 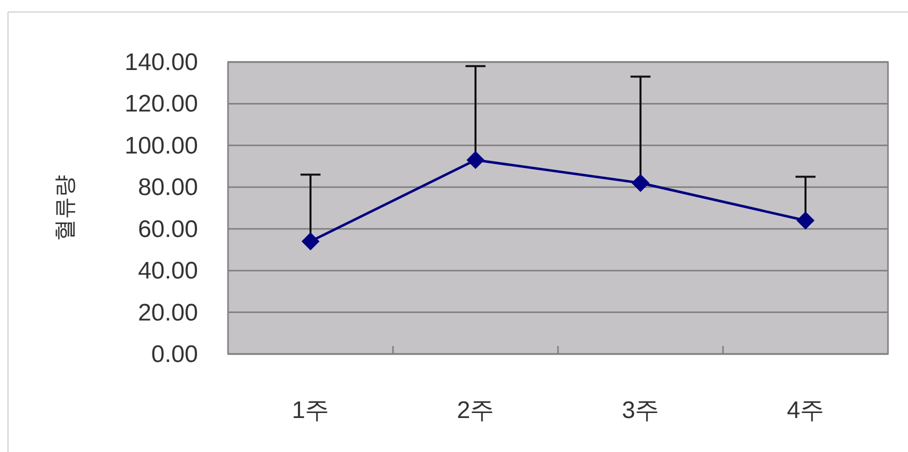 I want to click on y-tick-label: 0.00, so click(x=174, y=354).